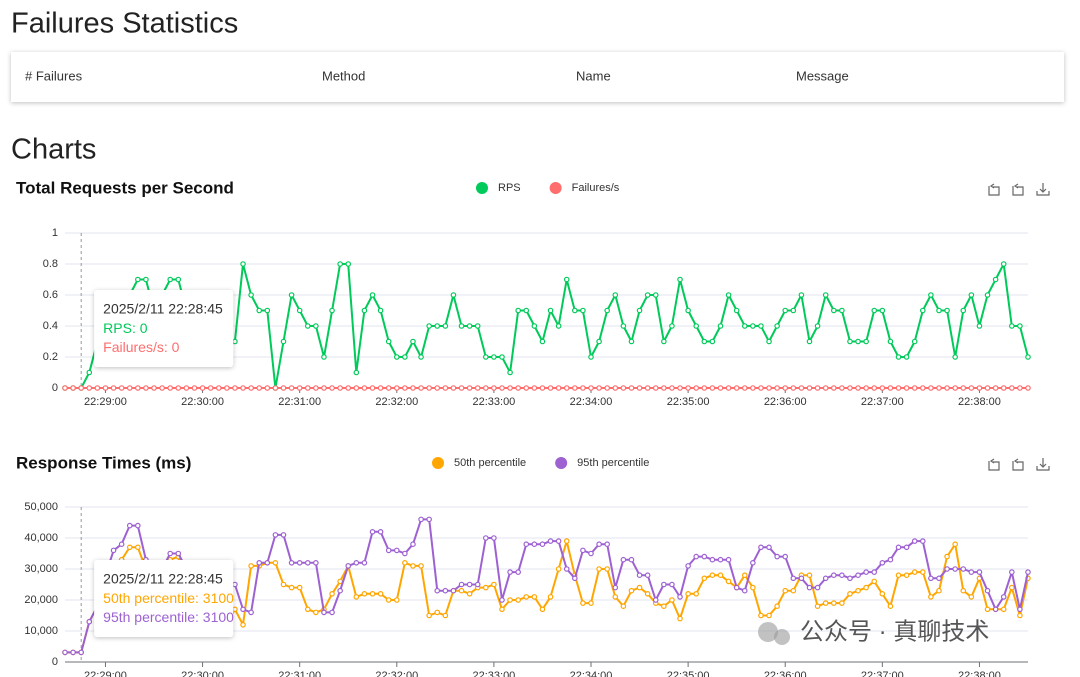  What do you see at coordinates (596, 188) in the screenshot?
I see `legend-label: Failures/s` at bounding box center [596, 188].